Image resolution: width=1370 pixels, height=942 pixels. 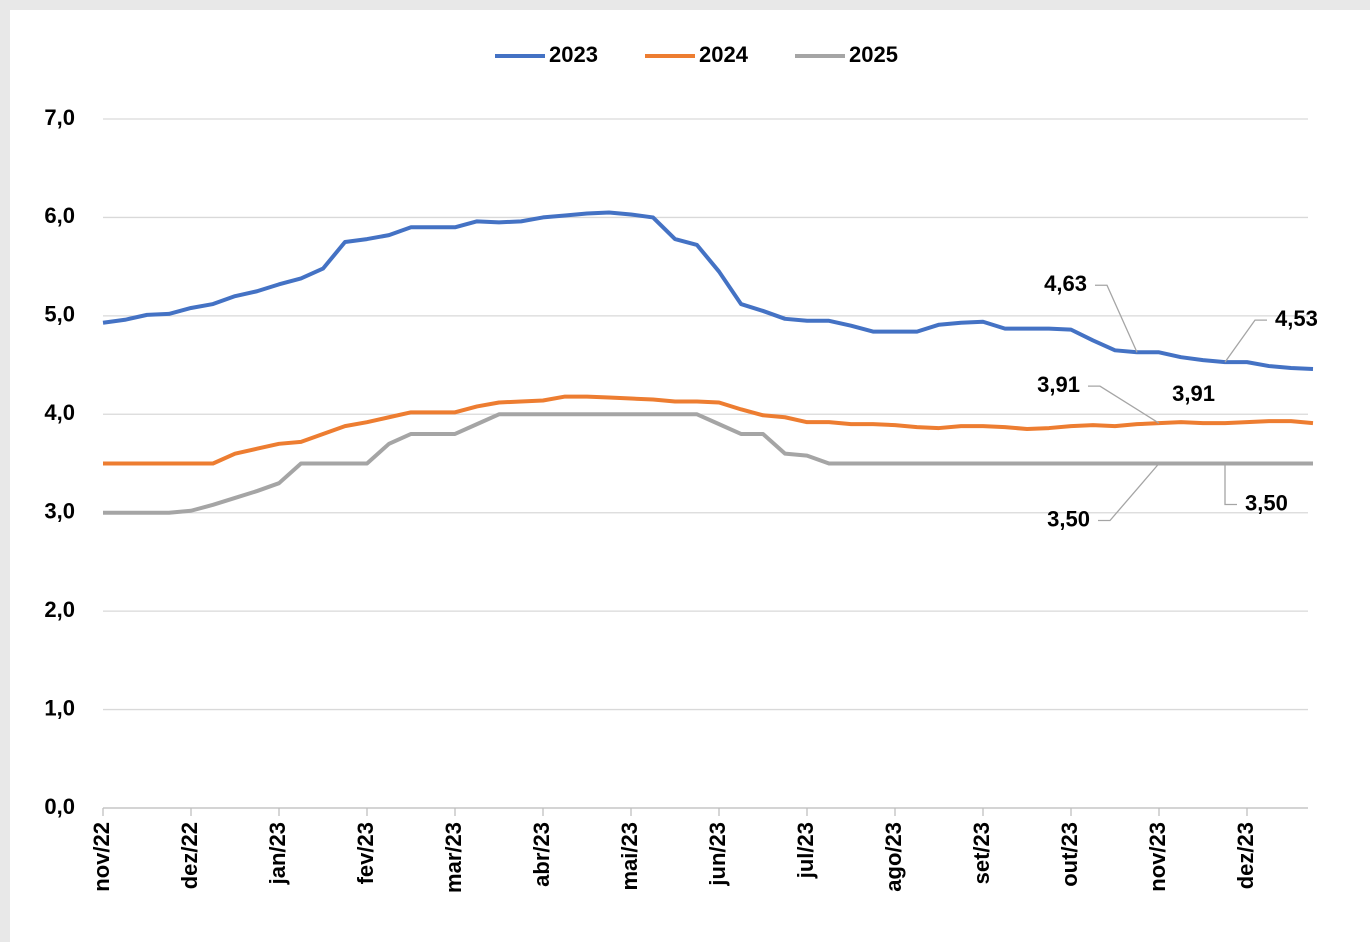 What do you see at coordinates (365, 853) in the screenshot?
I see `x-tick-label: fev/23` at bounding box center [365, 853].